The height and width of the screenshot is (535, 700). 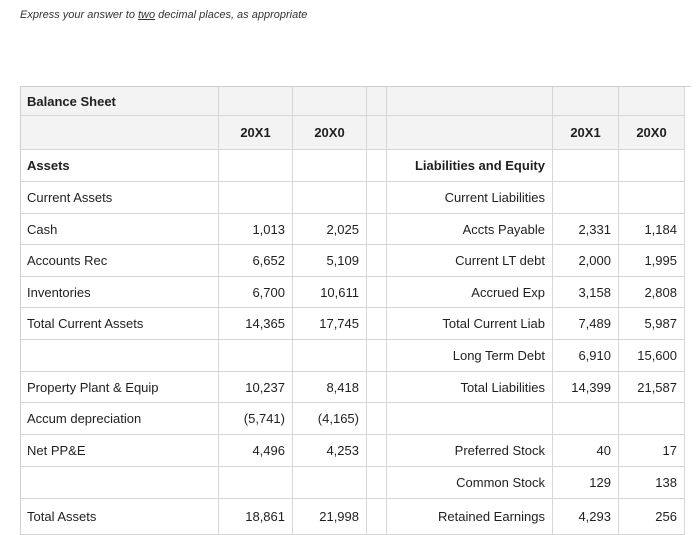 I want to click on liability-value-20x0: 2,808, so click(x=652, y=292).